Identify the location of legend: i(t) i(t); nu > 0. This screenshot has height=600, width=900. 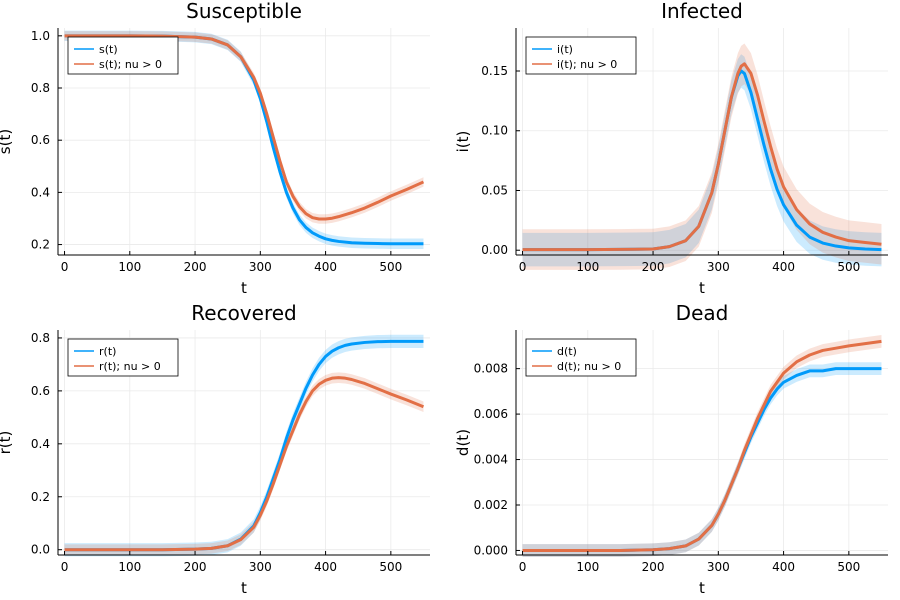
(581, 55).